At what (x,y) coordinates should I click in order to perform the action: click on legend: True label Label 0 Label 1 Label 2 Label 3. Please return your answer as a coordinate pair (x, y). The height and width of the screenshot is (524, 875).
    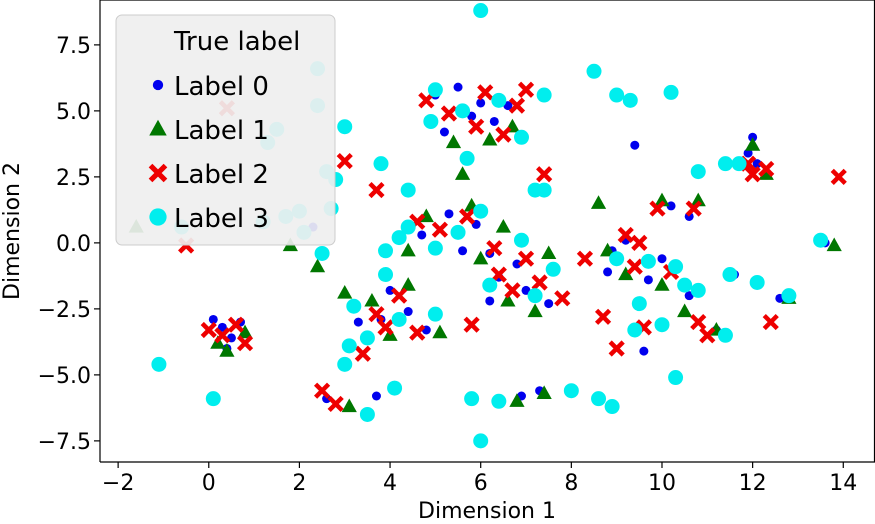
    Looking at the image, I should click on (225, 130).